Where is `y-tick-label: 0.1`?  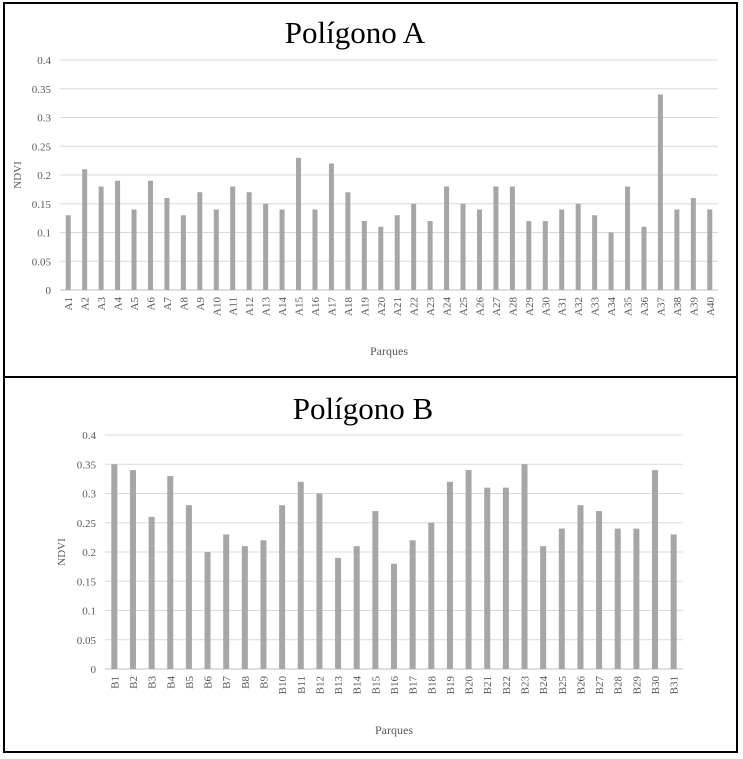
y-tick-label: 0.1 is located at coordinates (44, 234).